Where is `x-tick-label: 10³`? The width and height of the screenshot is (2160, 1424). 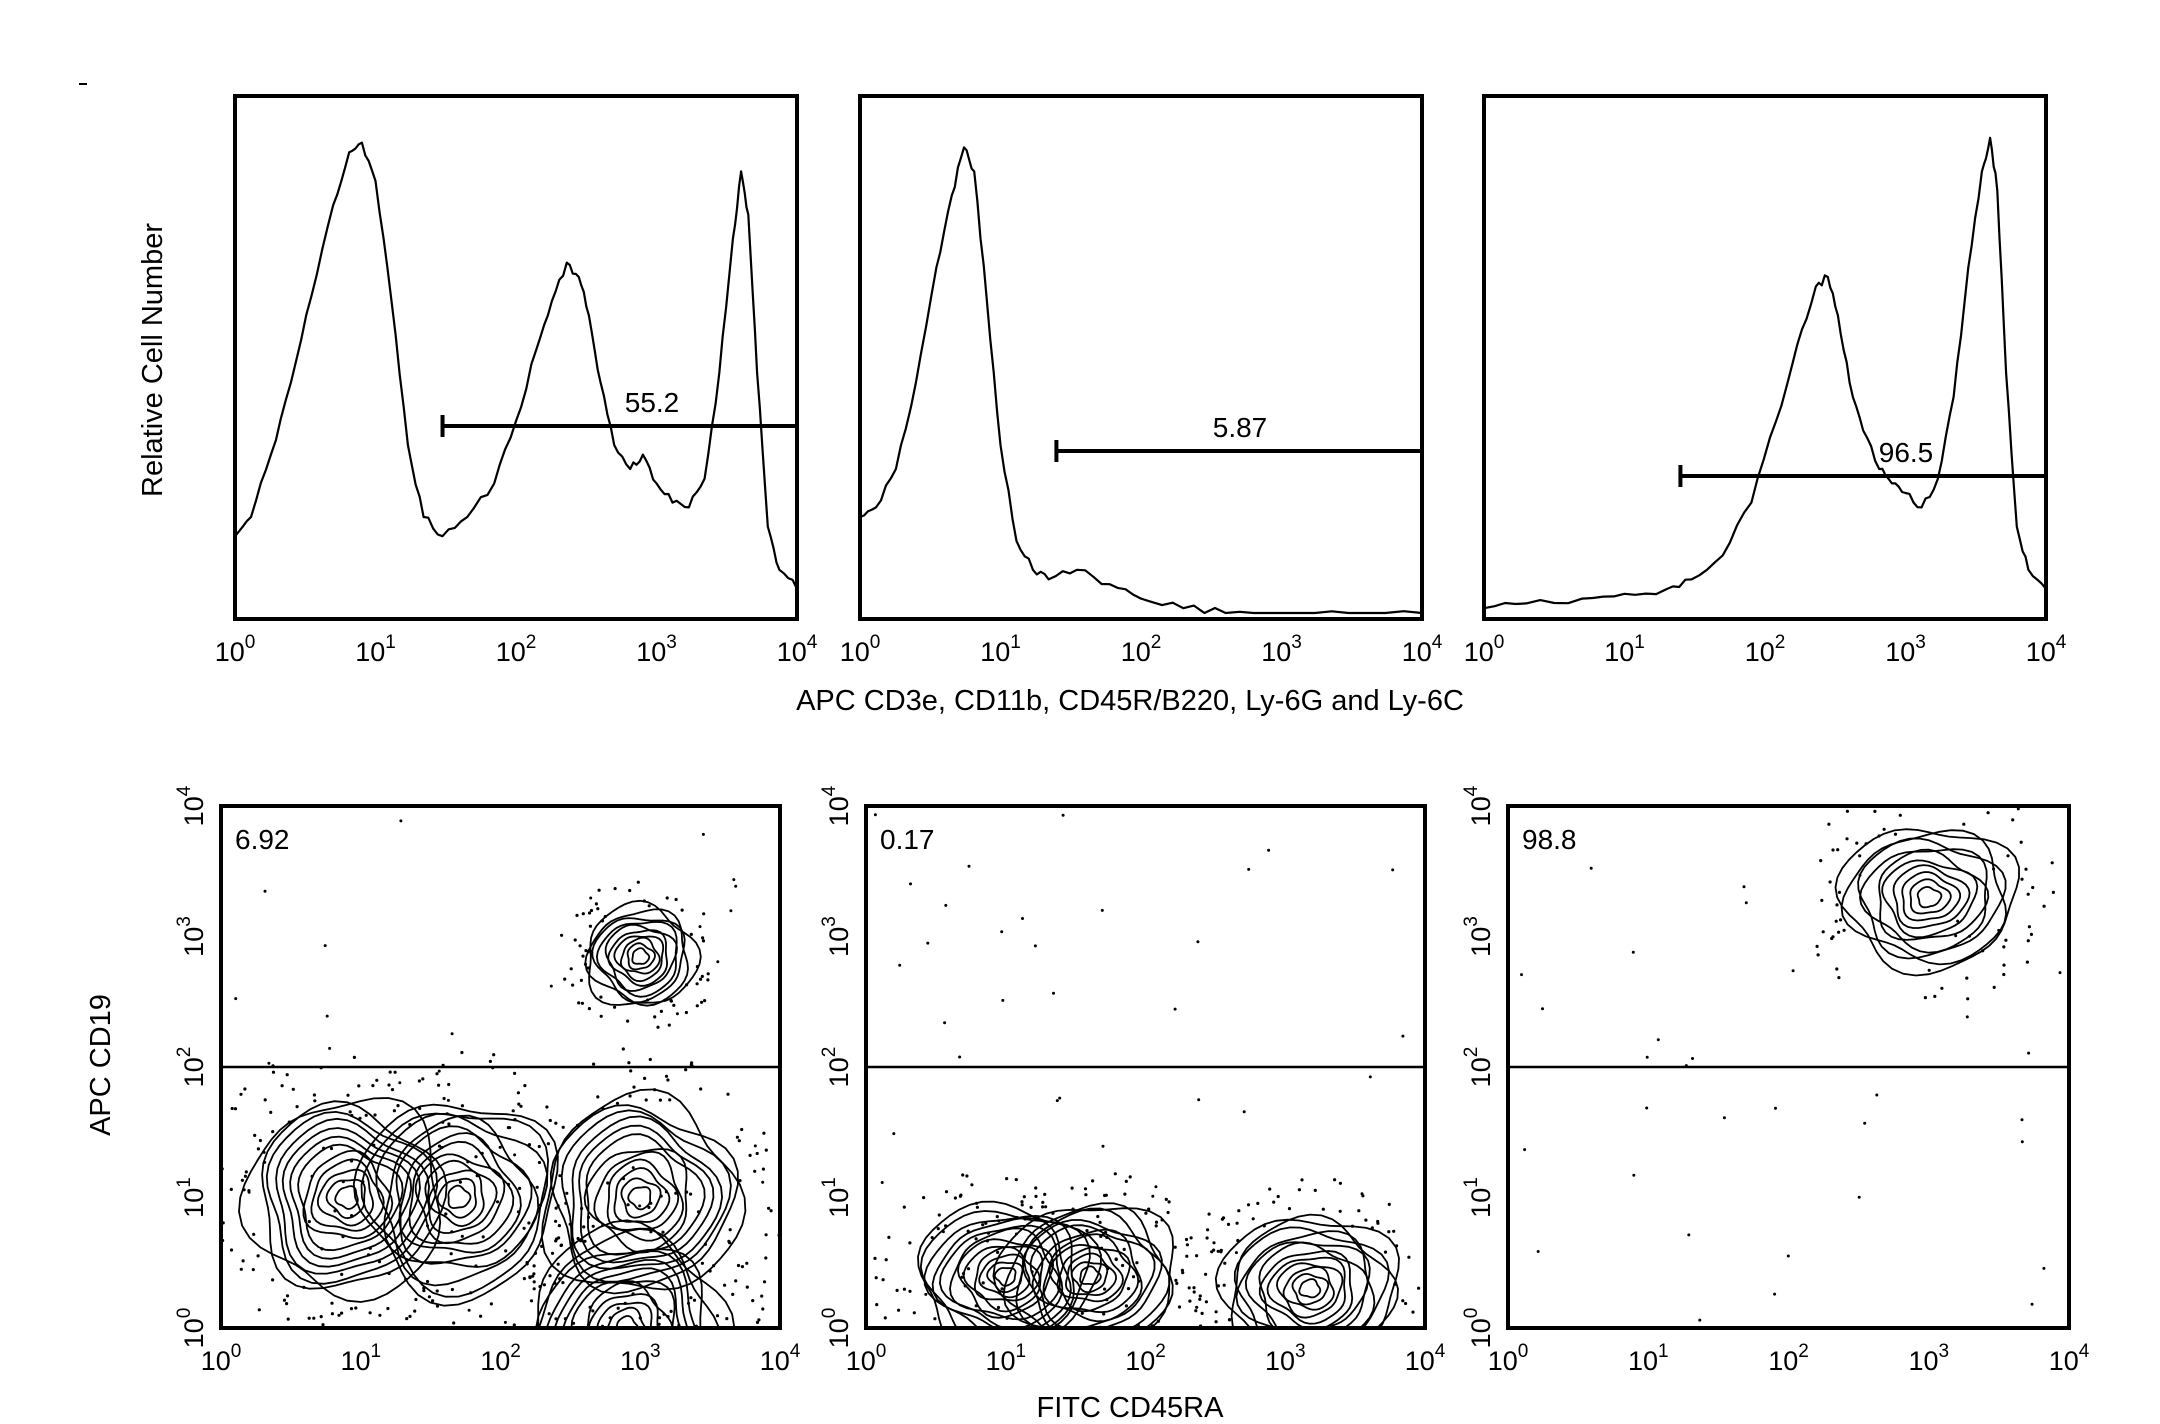
x-tick-label: 10³ is located at coordinates (656, 649).